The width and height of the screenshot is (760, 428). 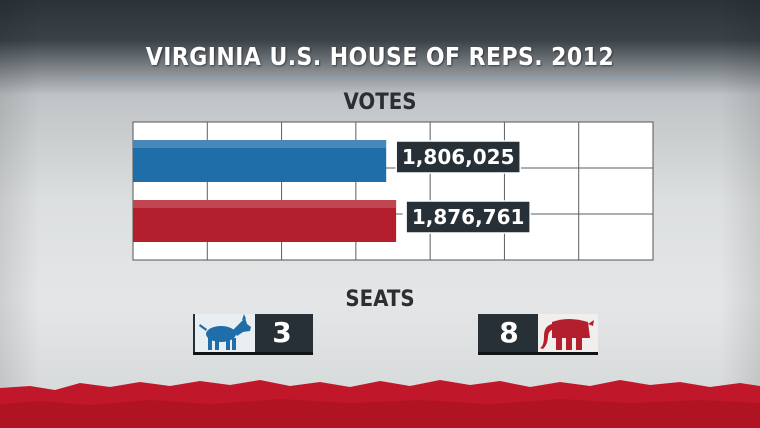 I want to click on left-shade, so click(x=20, y=214).